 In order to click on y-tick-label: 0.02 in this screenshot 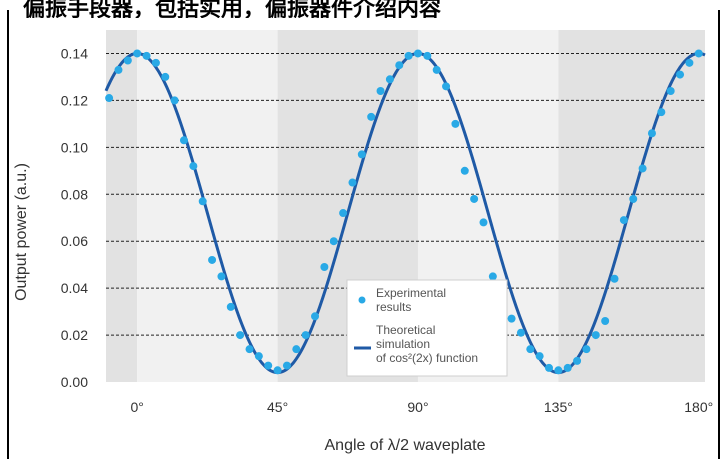, I will do `click(74, 335)`.